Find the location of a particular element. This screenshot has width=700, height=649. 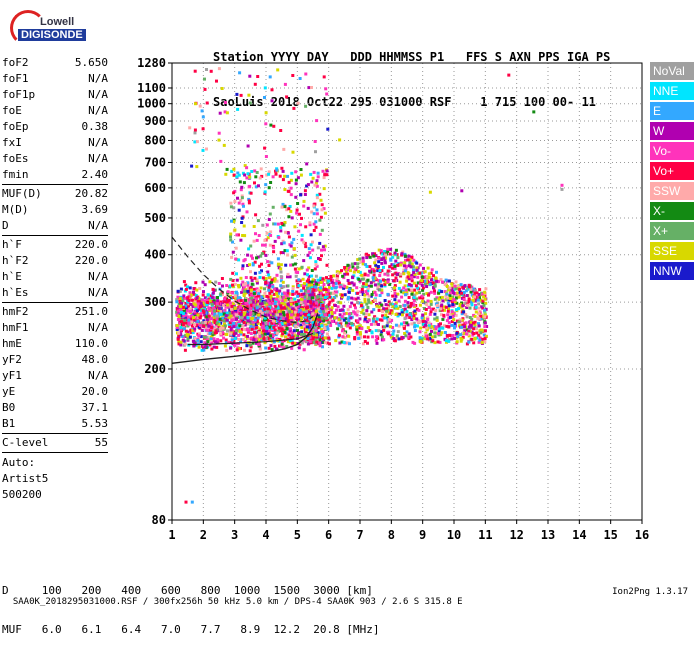

param-row: h`F 220.0 is located at coordinates (55, 245).